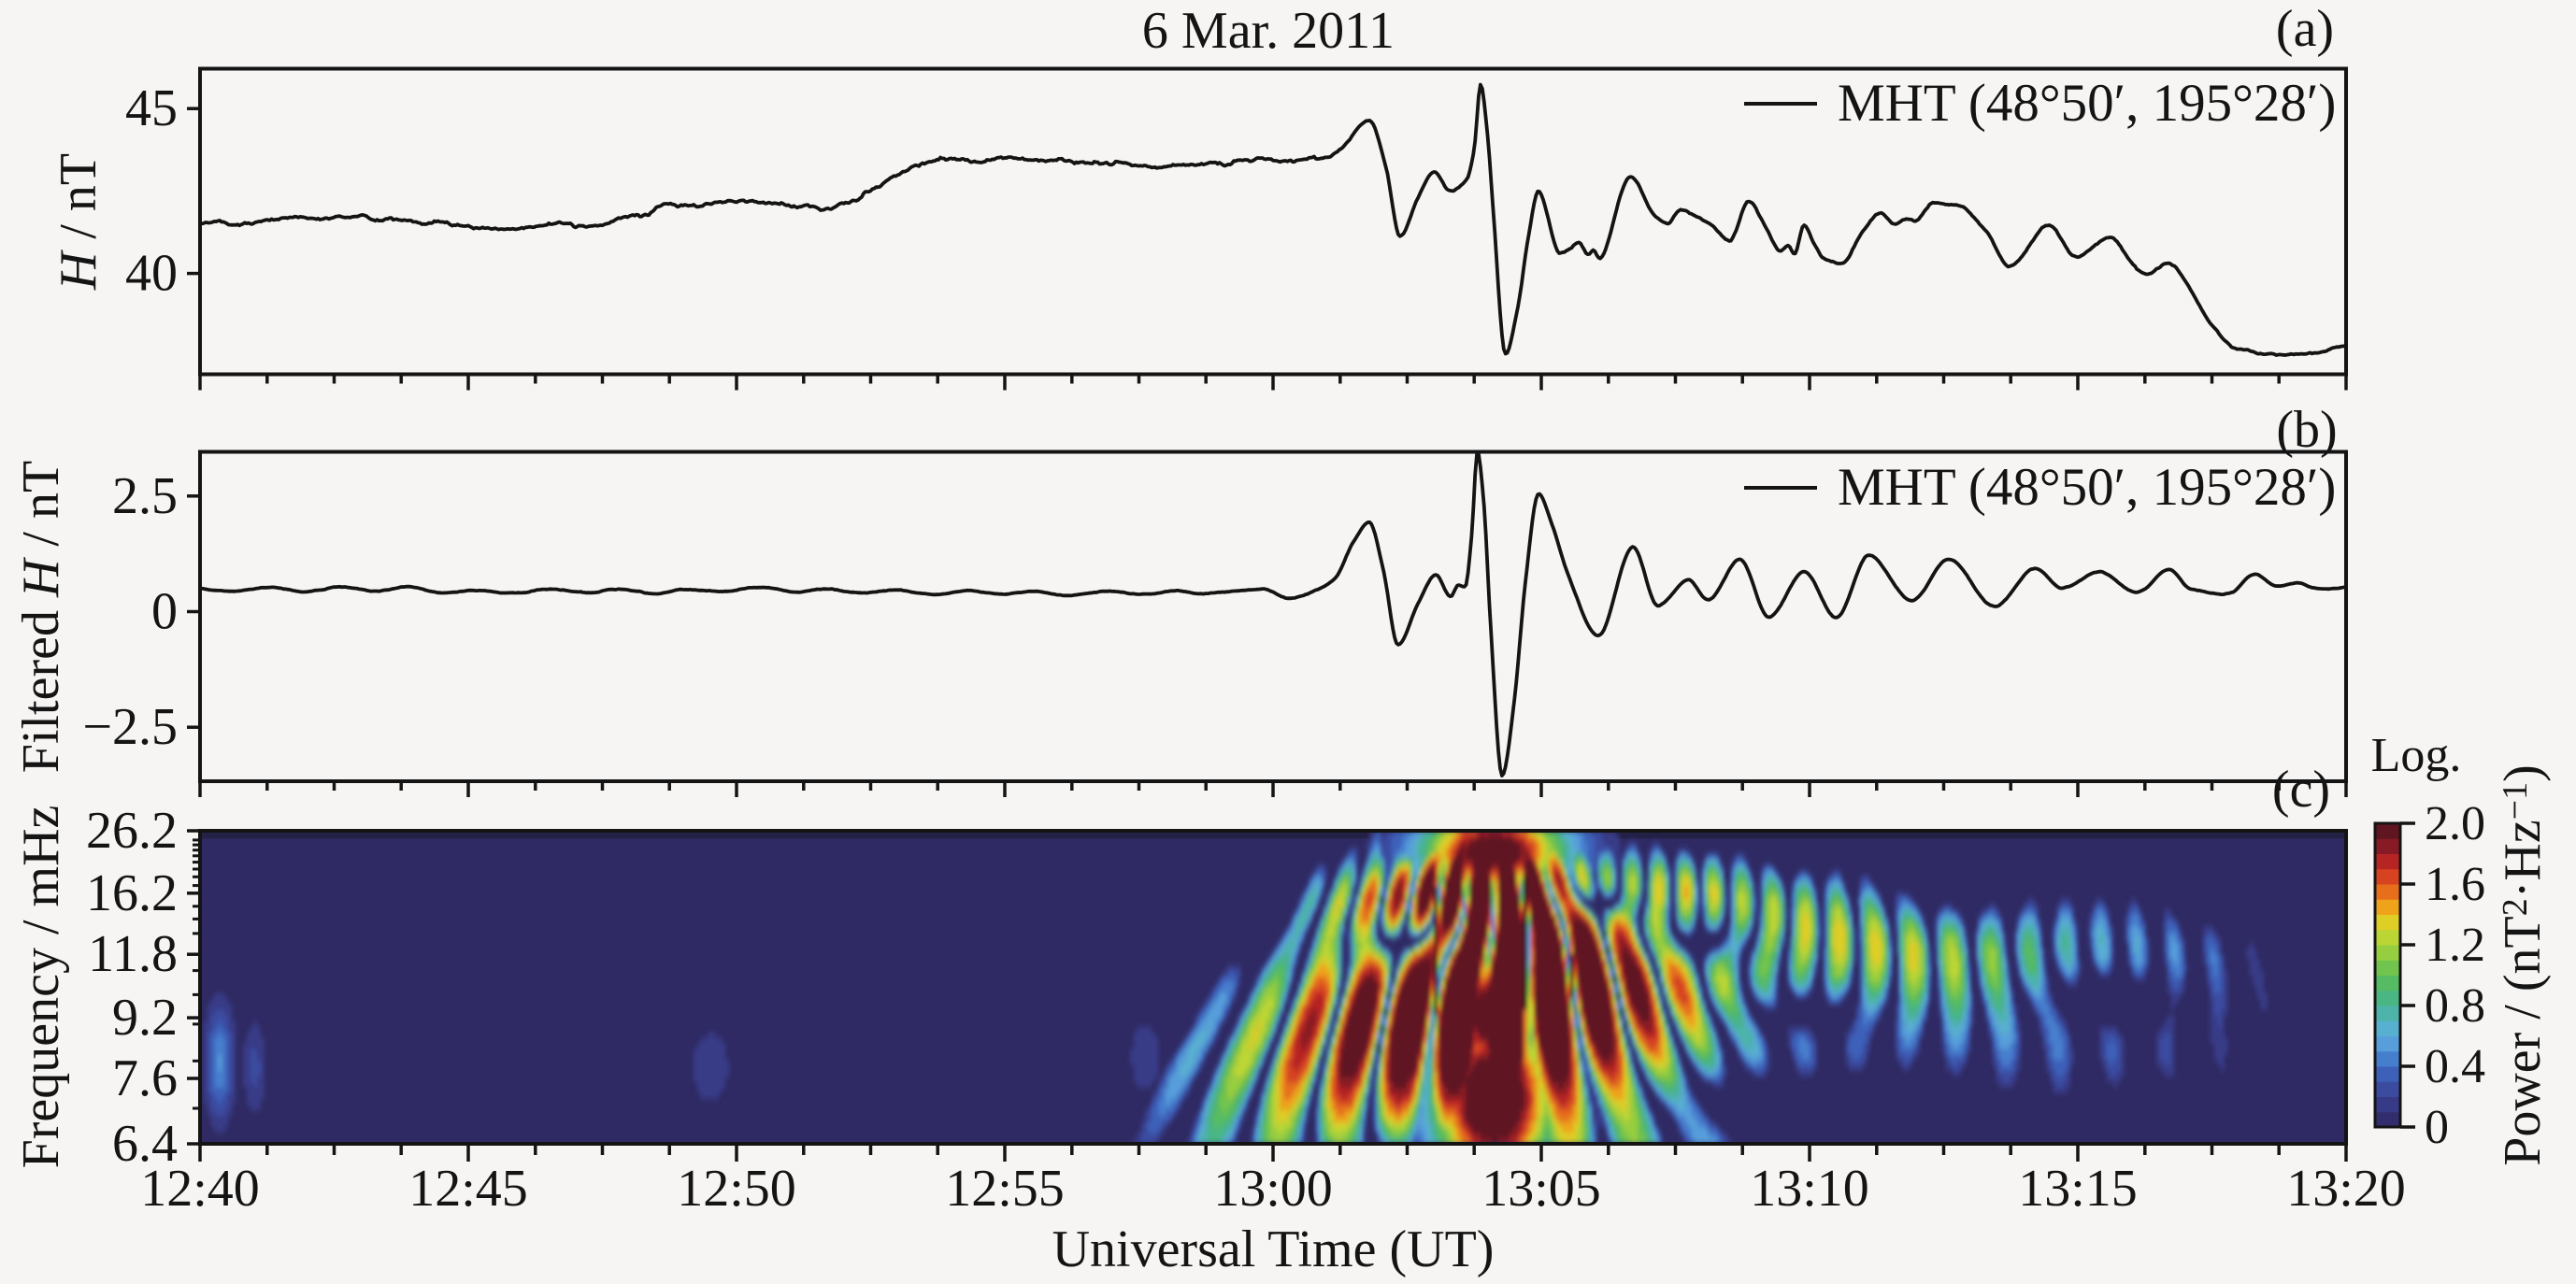 This screenshot has width=2576, height=1284. I want to click on svg-text: (b), so click(2306, 430).